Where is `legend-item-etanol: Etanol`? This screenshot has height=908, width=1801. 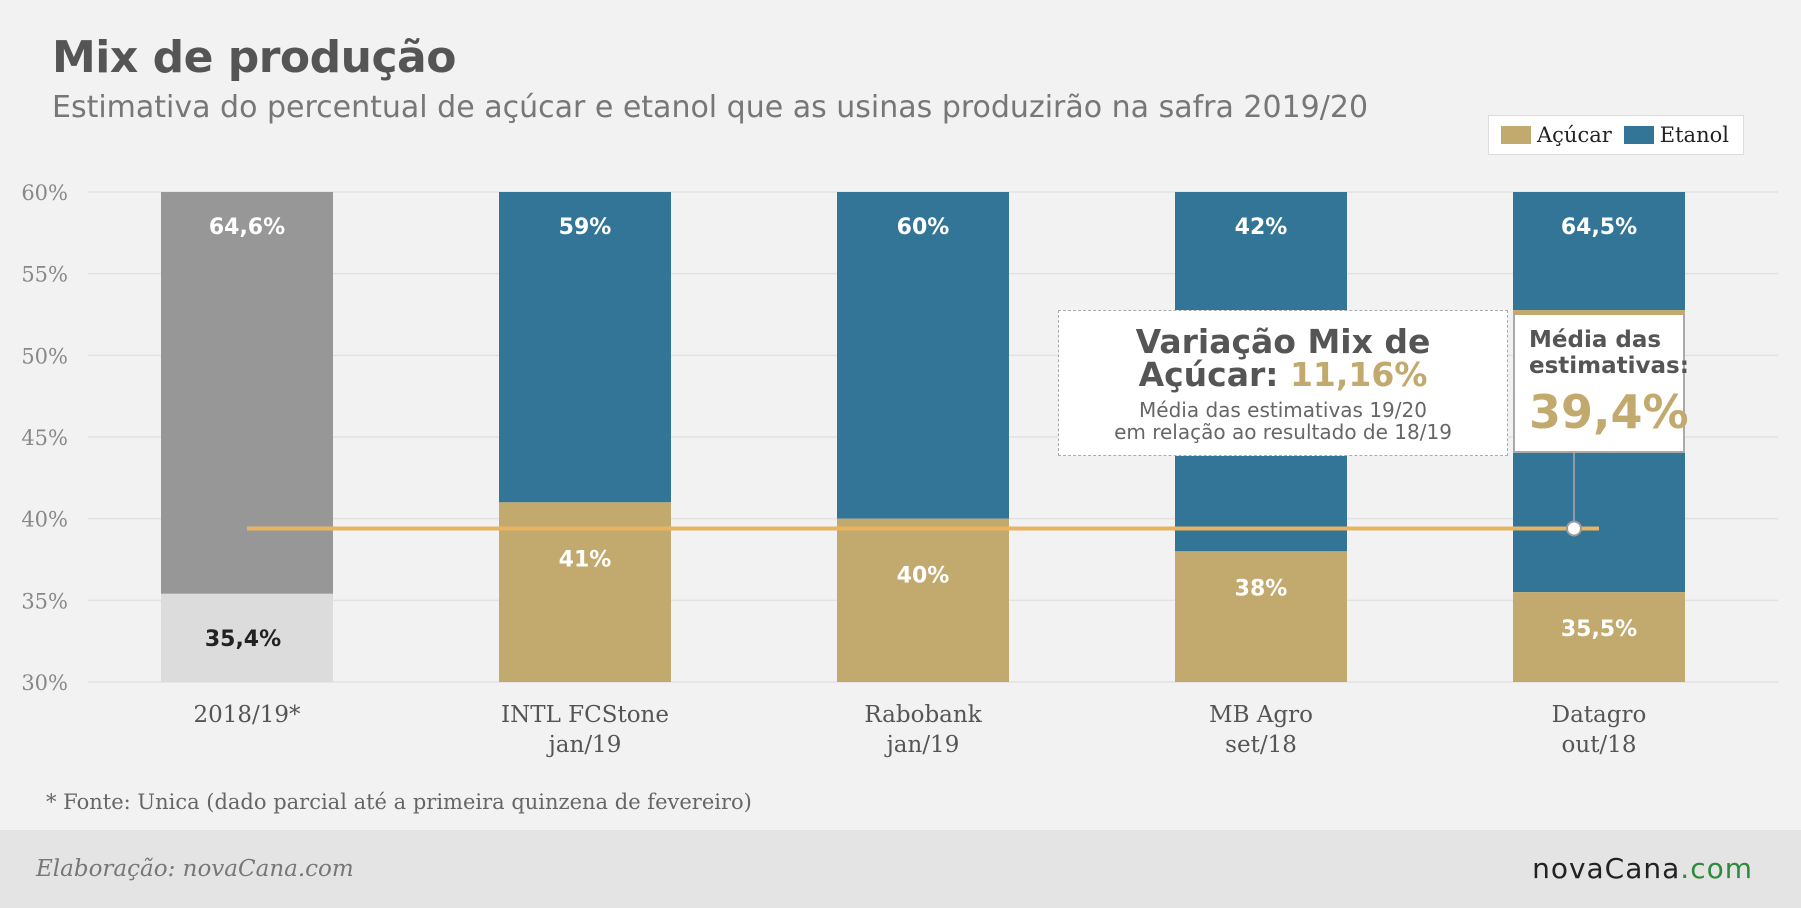 legend-item-etanol: Etanol is located at coordinates (1676, 135).